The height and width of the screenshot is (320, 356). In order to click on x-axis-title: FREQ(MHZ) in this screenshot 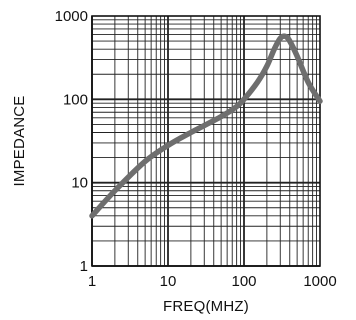, I will do `click(206, 306)`.